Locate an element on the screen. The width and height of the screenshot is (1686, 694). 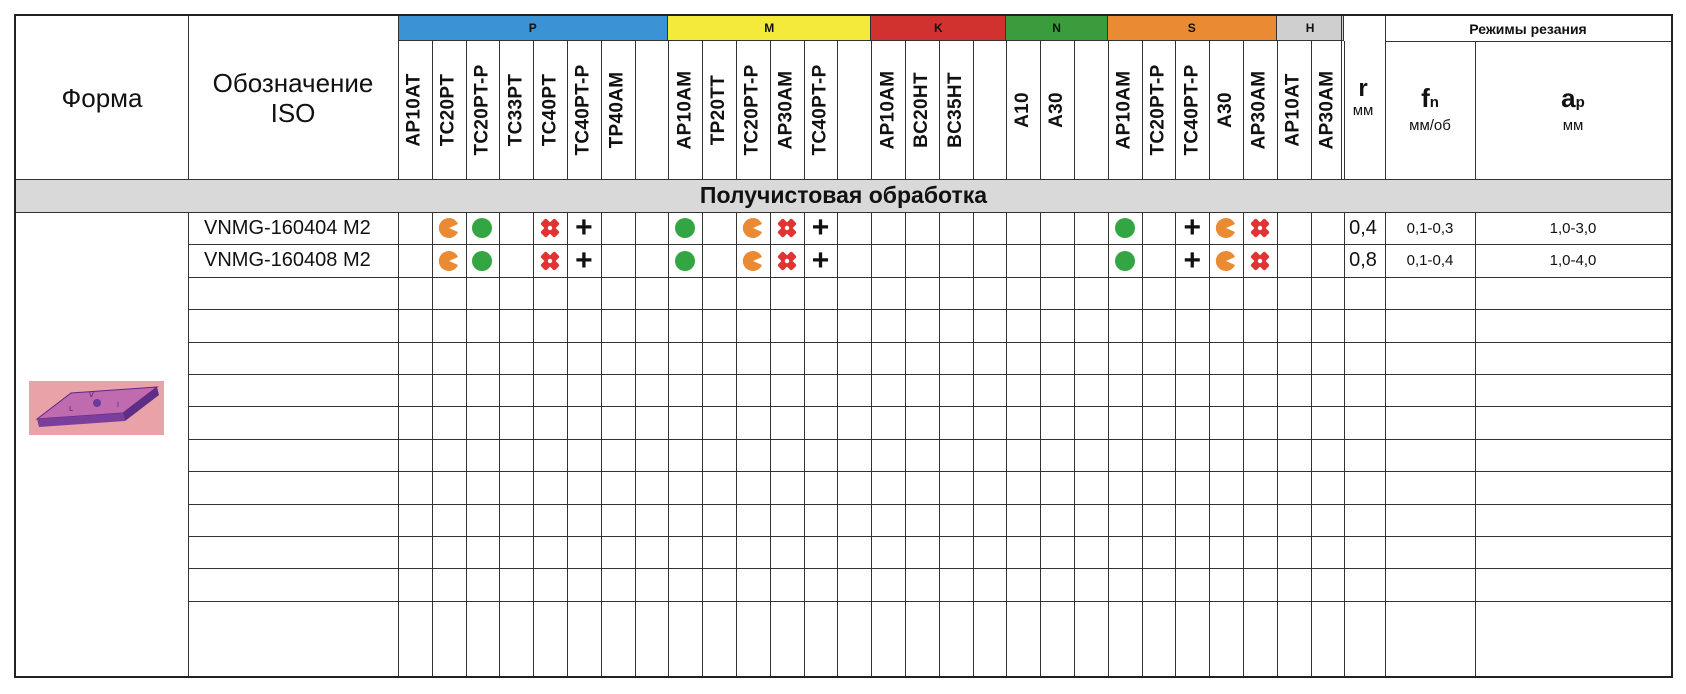
forma-header: Форма is located at coordinates (102, 97).